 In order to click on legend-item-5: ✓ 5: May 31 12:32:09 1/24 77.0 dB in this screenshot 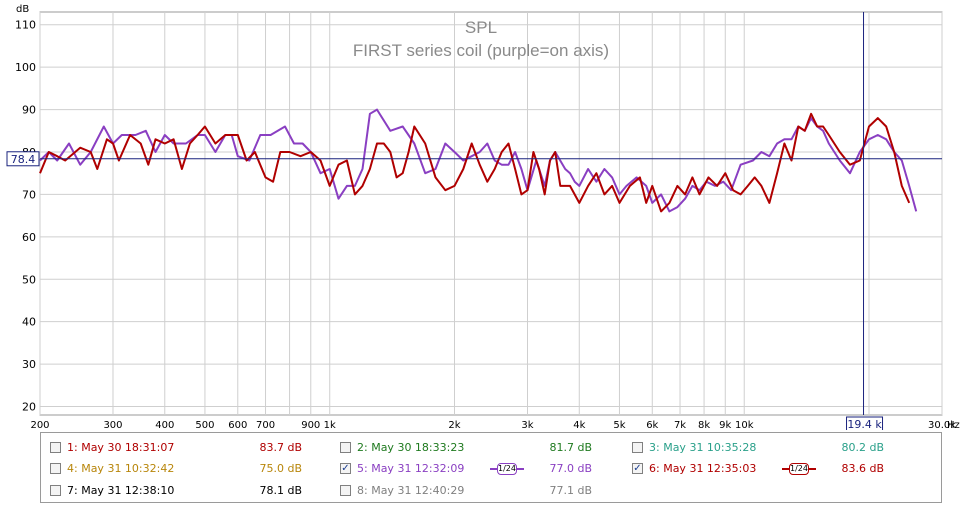, I will do `click(470, 469)`.